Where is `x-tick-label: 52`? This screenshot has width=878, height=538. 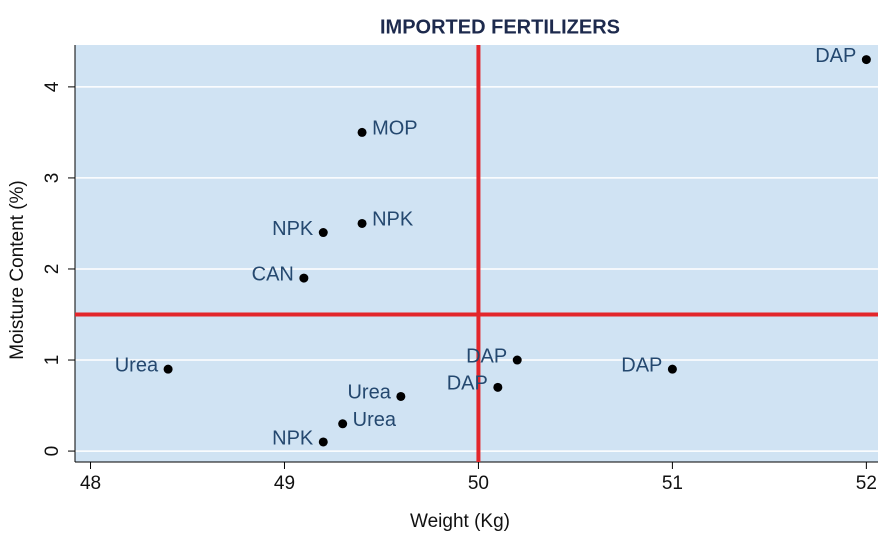
x-tick-label: 52 is located at coordinates (866, 483).